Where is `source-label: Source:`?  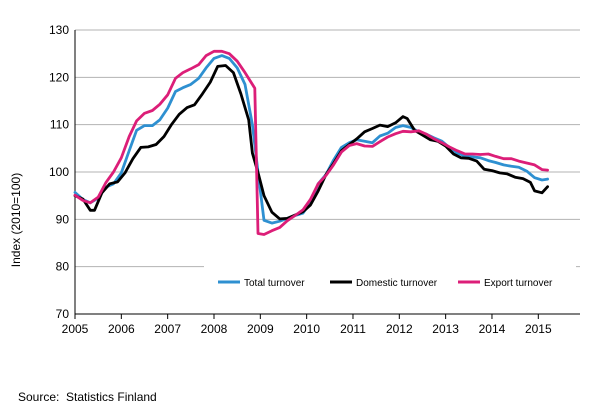 source-label: Source: is located at coordinates (39, 397).